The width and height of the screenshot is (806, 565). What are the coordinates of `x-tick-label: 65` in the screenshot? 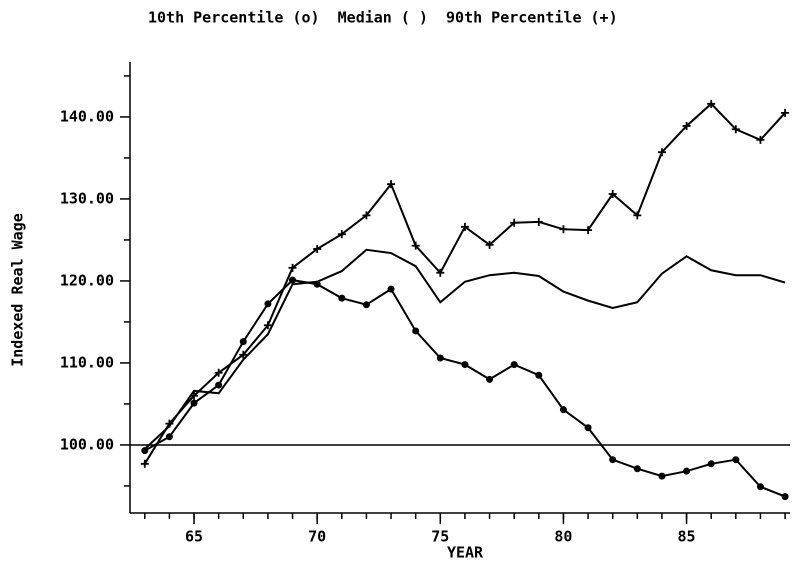 It's located at (194, 537).